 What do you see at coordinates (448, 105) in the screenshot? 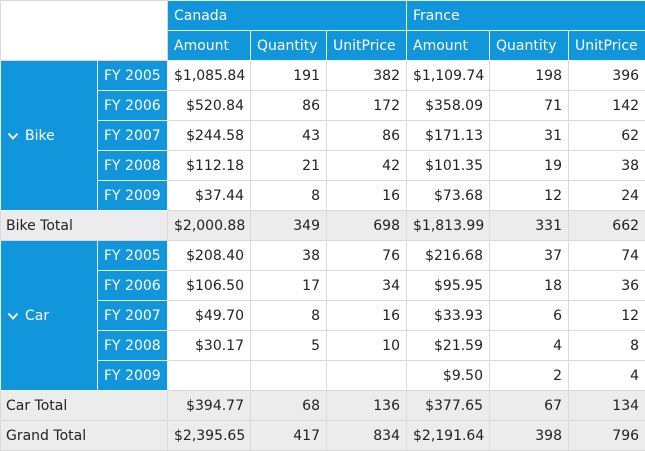
I see `cell-france-amount: $358.09` at bounding box center [448, 105].